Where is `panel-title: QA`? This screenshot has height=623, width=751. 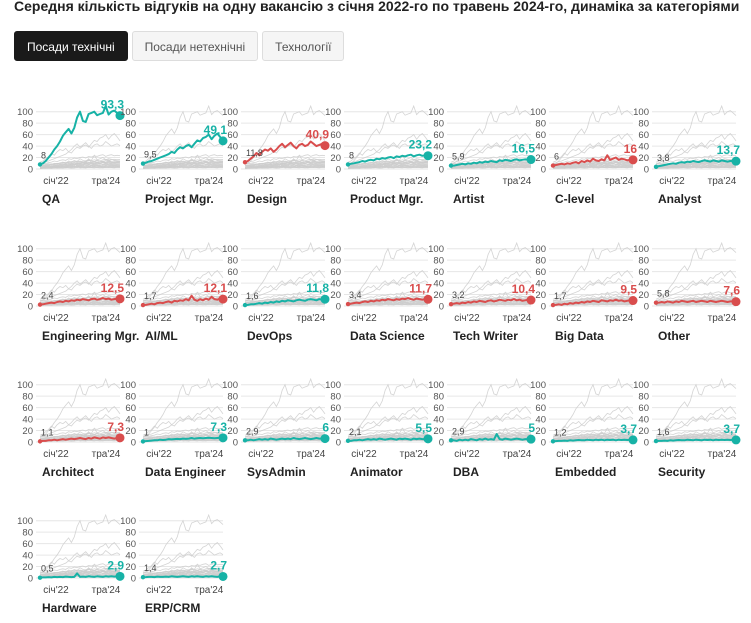 panel-title: QA is located at coordinates (51, 199).